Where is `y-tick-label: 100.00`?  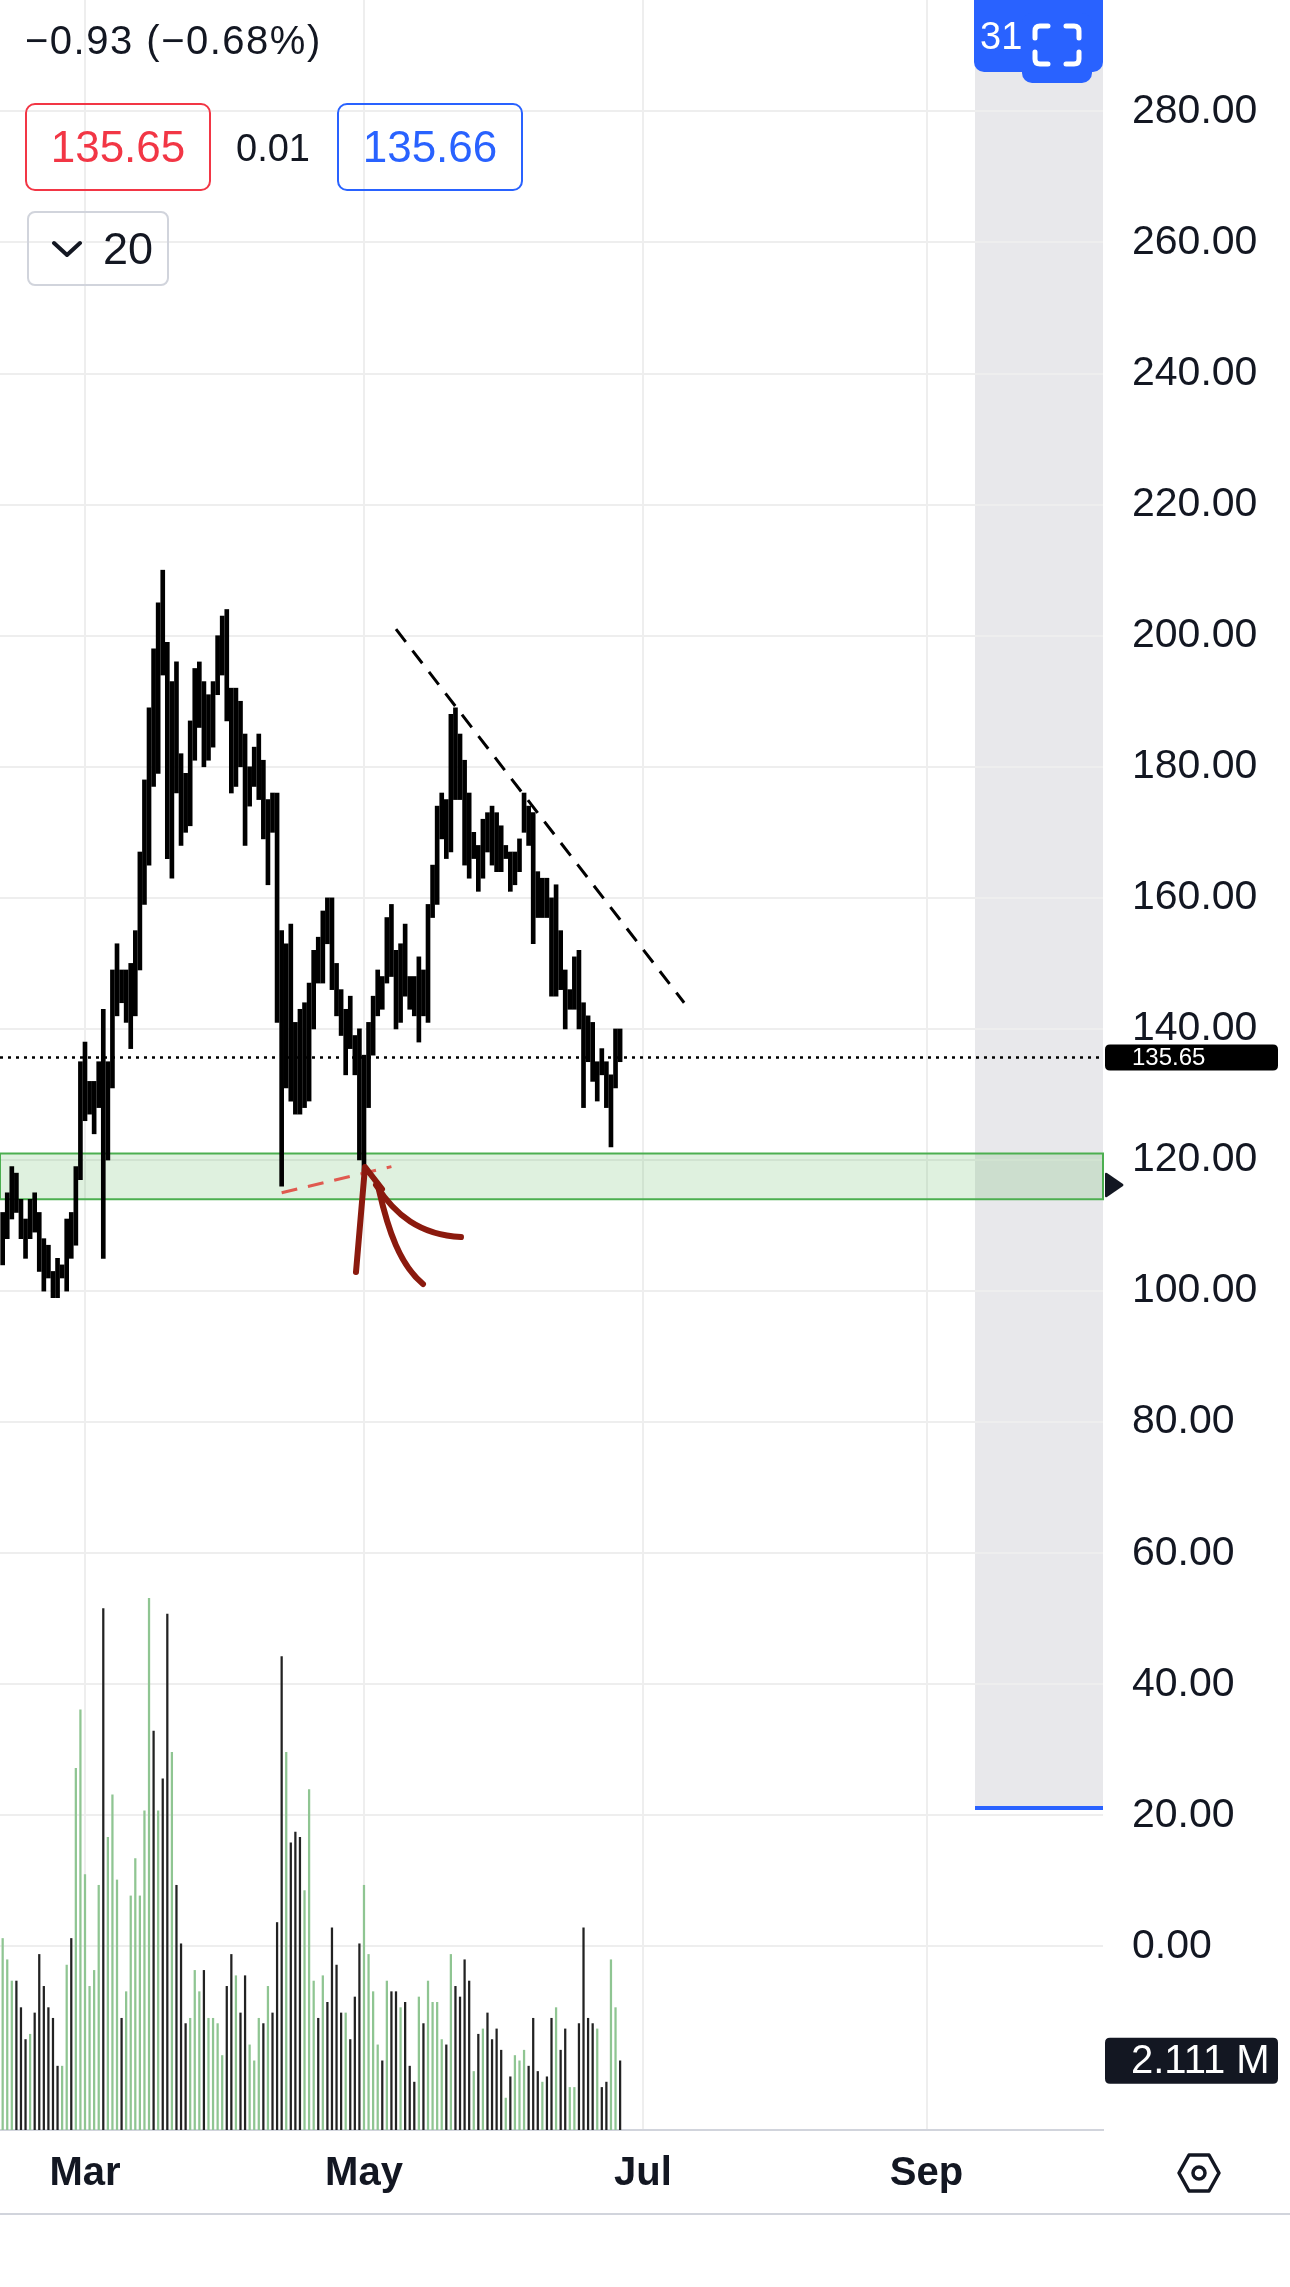
y-tick-label: 100.00 is located at coordinates (1195, 1288).